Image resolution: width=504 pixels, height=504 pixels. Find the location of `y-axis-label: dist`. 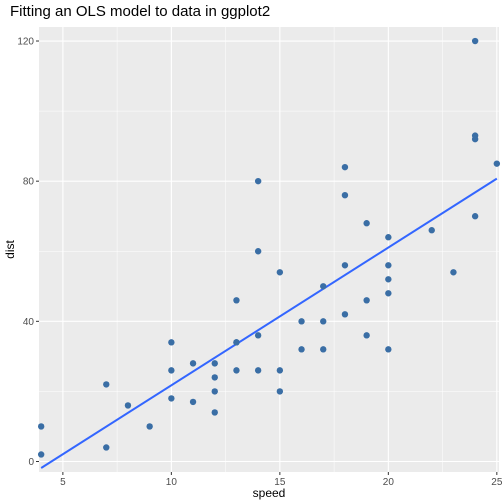

y-axis-label: dist is located at coordinates (10, 249).